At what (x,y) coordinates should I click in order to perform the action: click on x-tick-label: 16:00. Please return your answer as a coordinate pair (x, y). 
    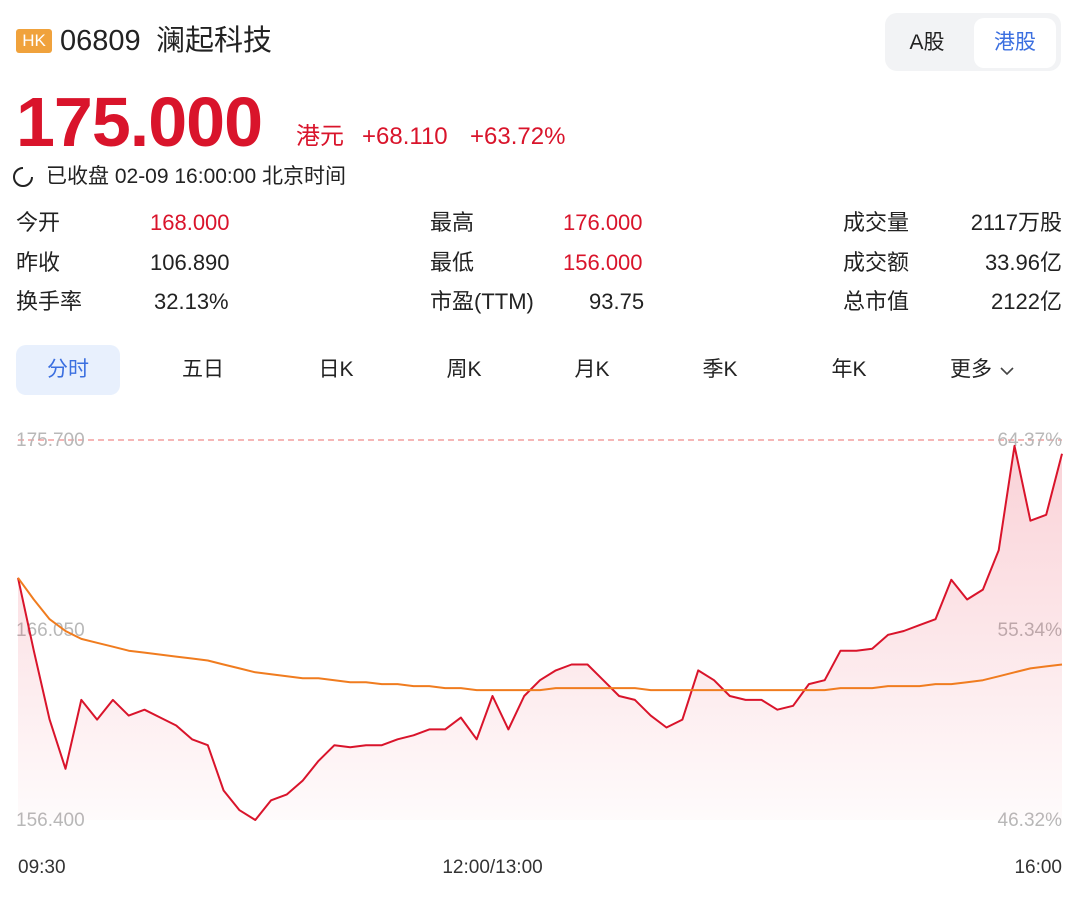
    Looking at the image, I should click on (1038, 867).